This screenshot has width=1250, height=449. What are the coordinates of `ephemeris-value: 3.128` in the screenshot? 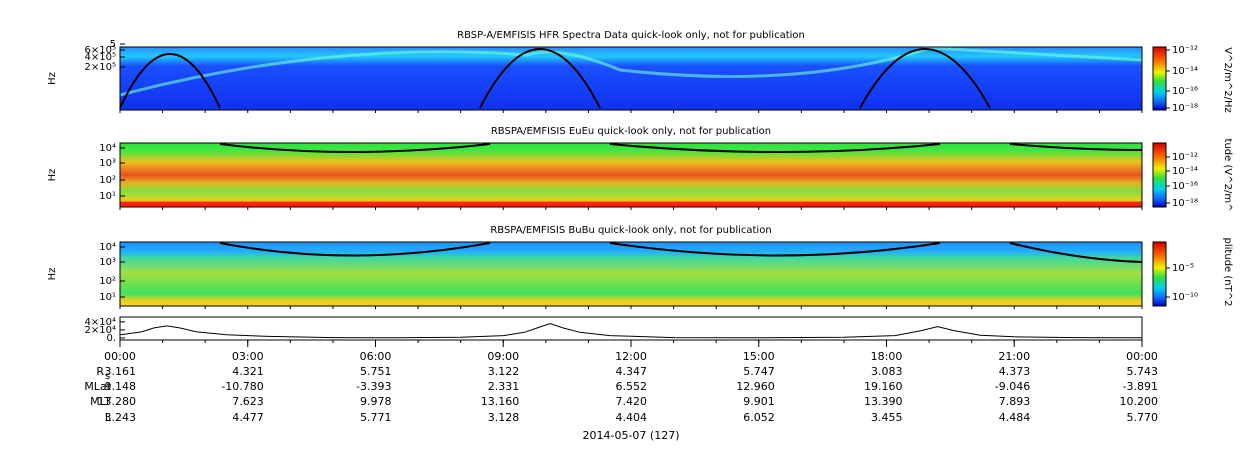 It's located at (504, 417).